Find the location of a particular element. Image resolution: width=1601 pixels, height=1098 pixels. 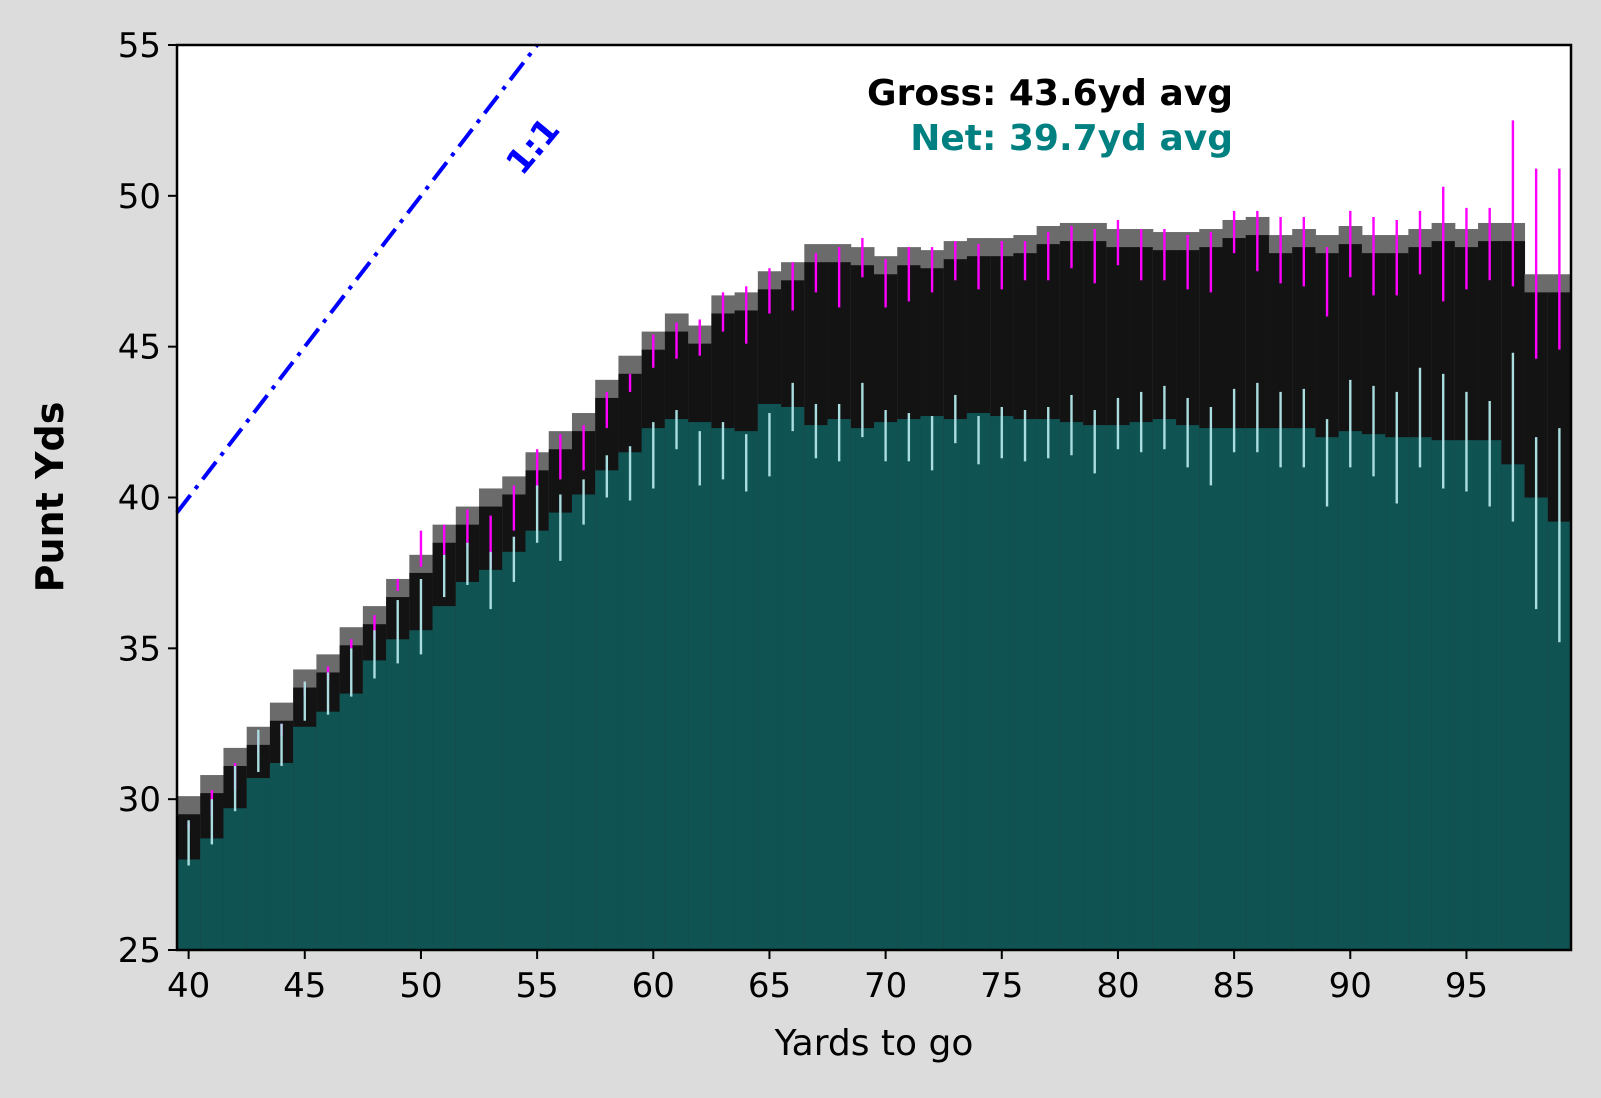

x-tick-label: 90 is located at coordinates (1350, 986).